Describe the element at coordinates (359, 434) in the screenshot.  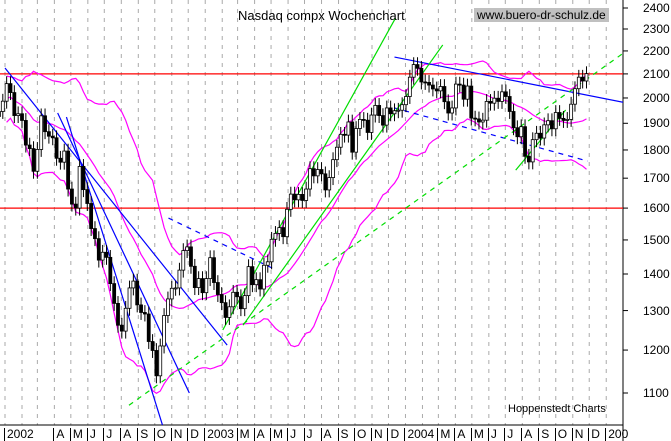
I see `x-tick-label: O` at that location.